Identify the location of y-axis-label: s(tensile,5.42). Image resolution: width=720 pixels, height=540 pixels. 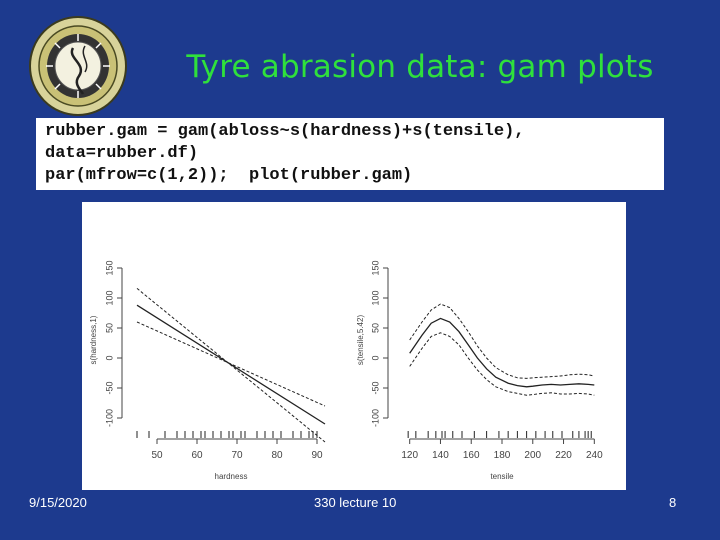
(360, 340).